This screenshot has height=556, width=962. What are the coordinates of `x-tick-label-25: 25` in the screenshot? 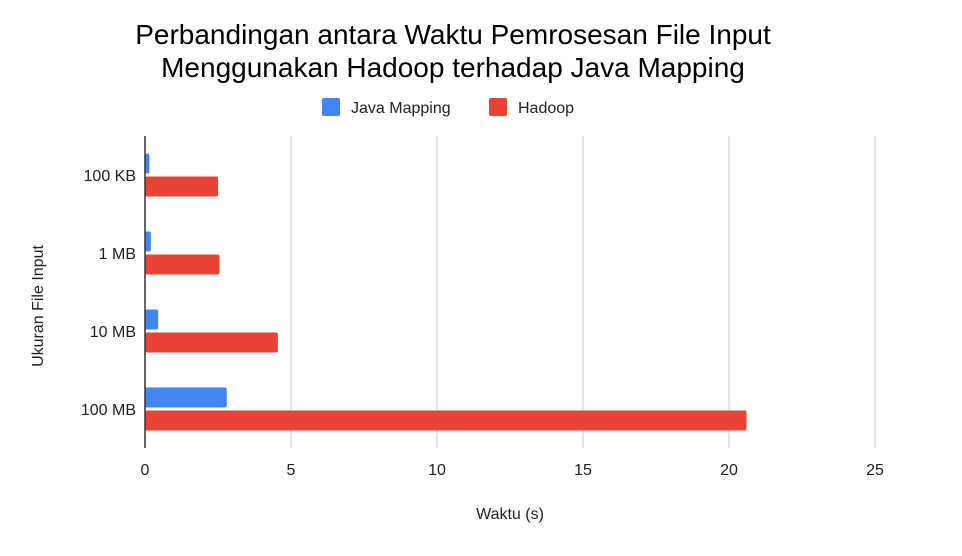 It's located at (875, 470).